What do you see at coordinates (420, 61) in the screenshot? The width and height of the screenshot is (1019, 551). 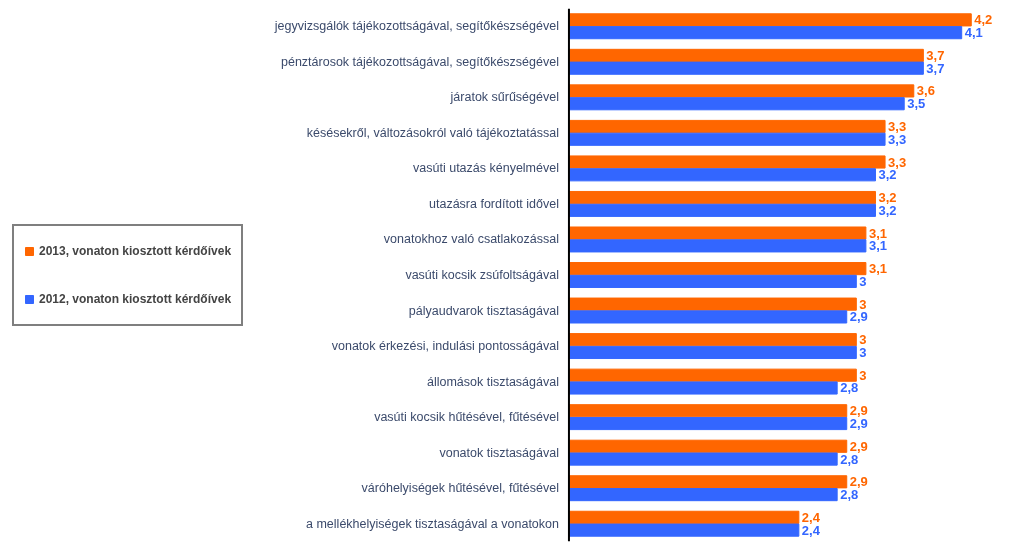 I see `y-tick-label: pénztárosok tájékozottságával, segítőkészségével` at bounding box center [420, 61].